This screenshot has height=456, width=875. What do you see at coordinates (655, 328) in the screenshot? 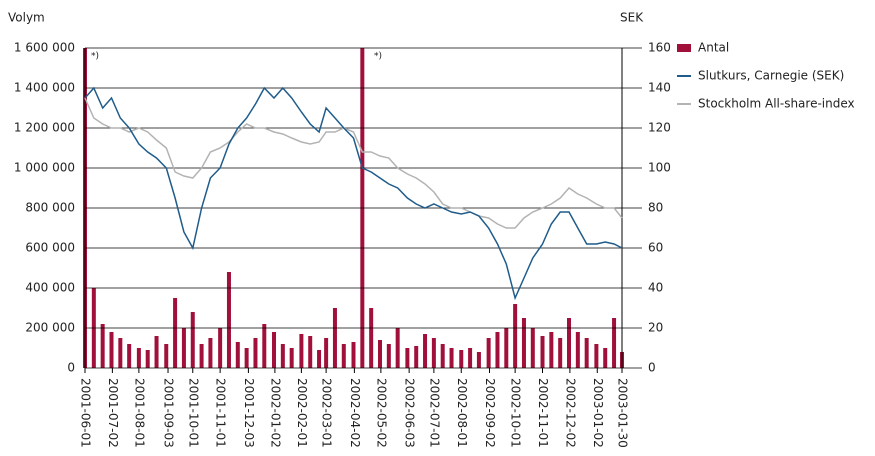
I see `y2-tick-label: 20` at bounding box center [655, 328].